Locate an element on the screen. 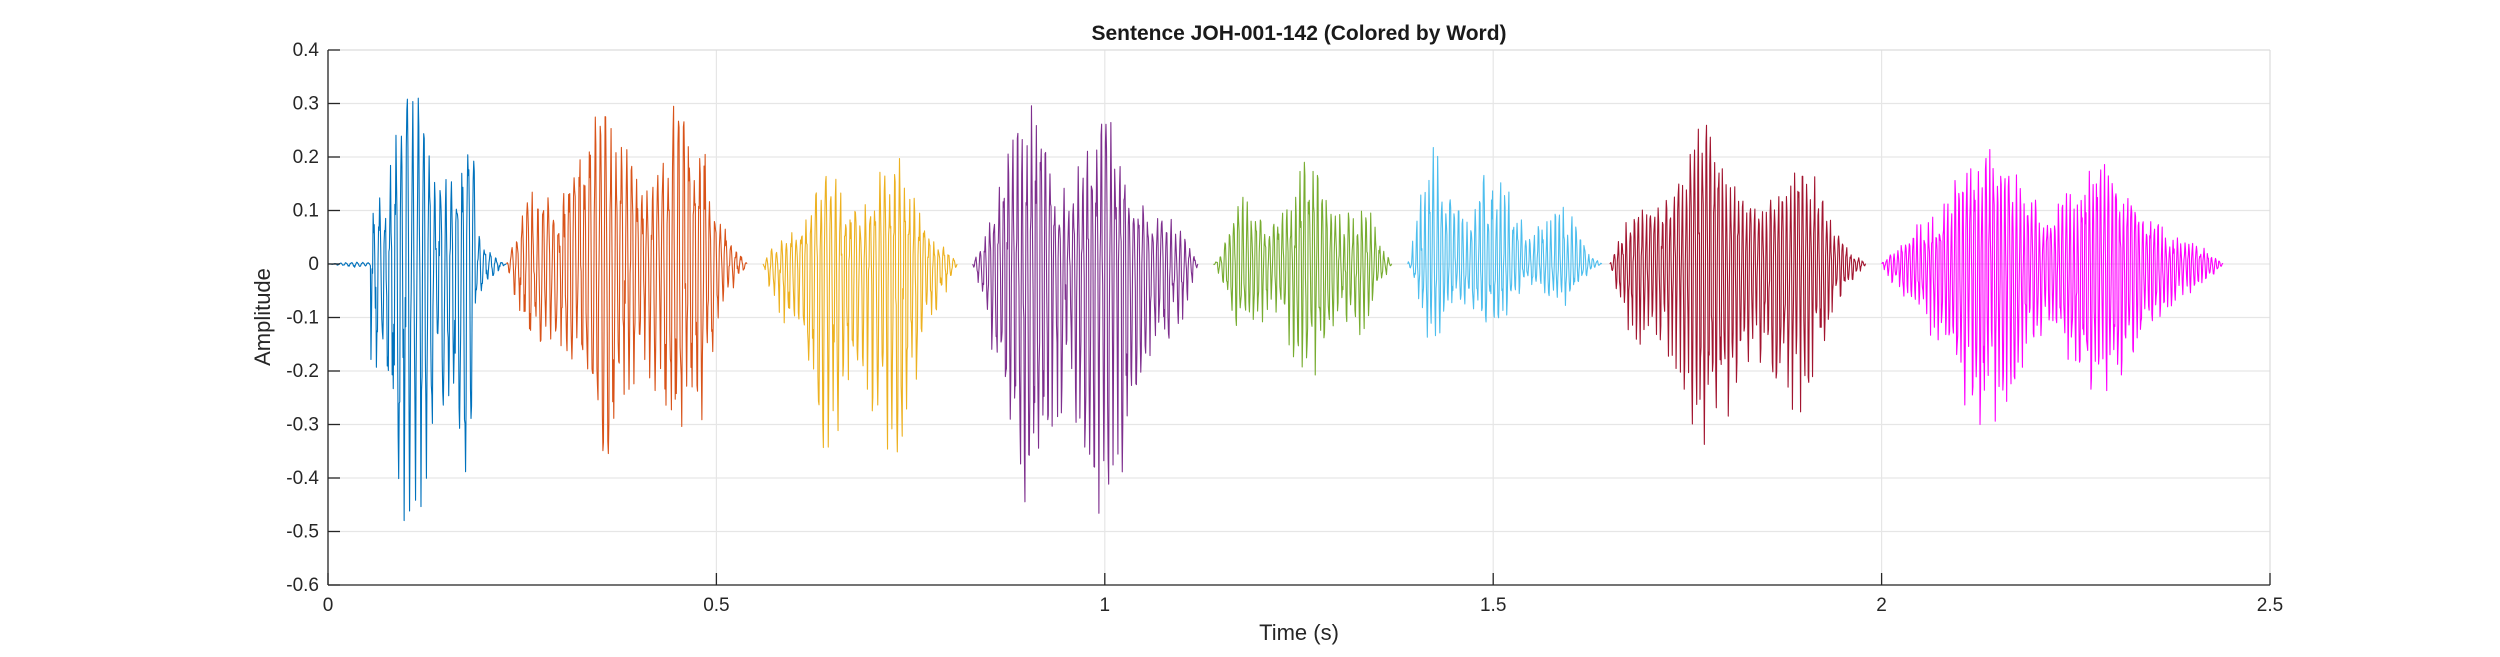  x-tick-label: 2 is located at coordinates (1881, 605).